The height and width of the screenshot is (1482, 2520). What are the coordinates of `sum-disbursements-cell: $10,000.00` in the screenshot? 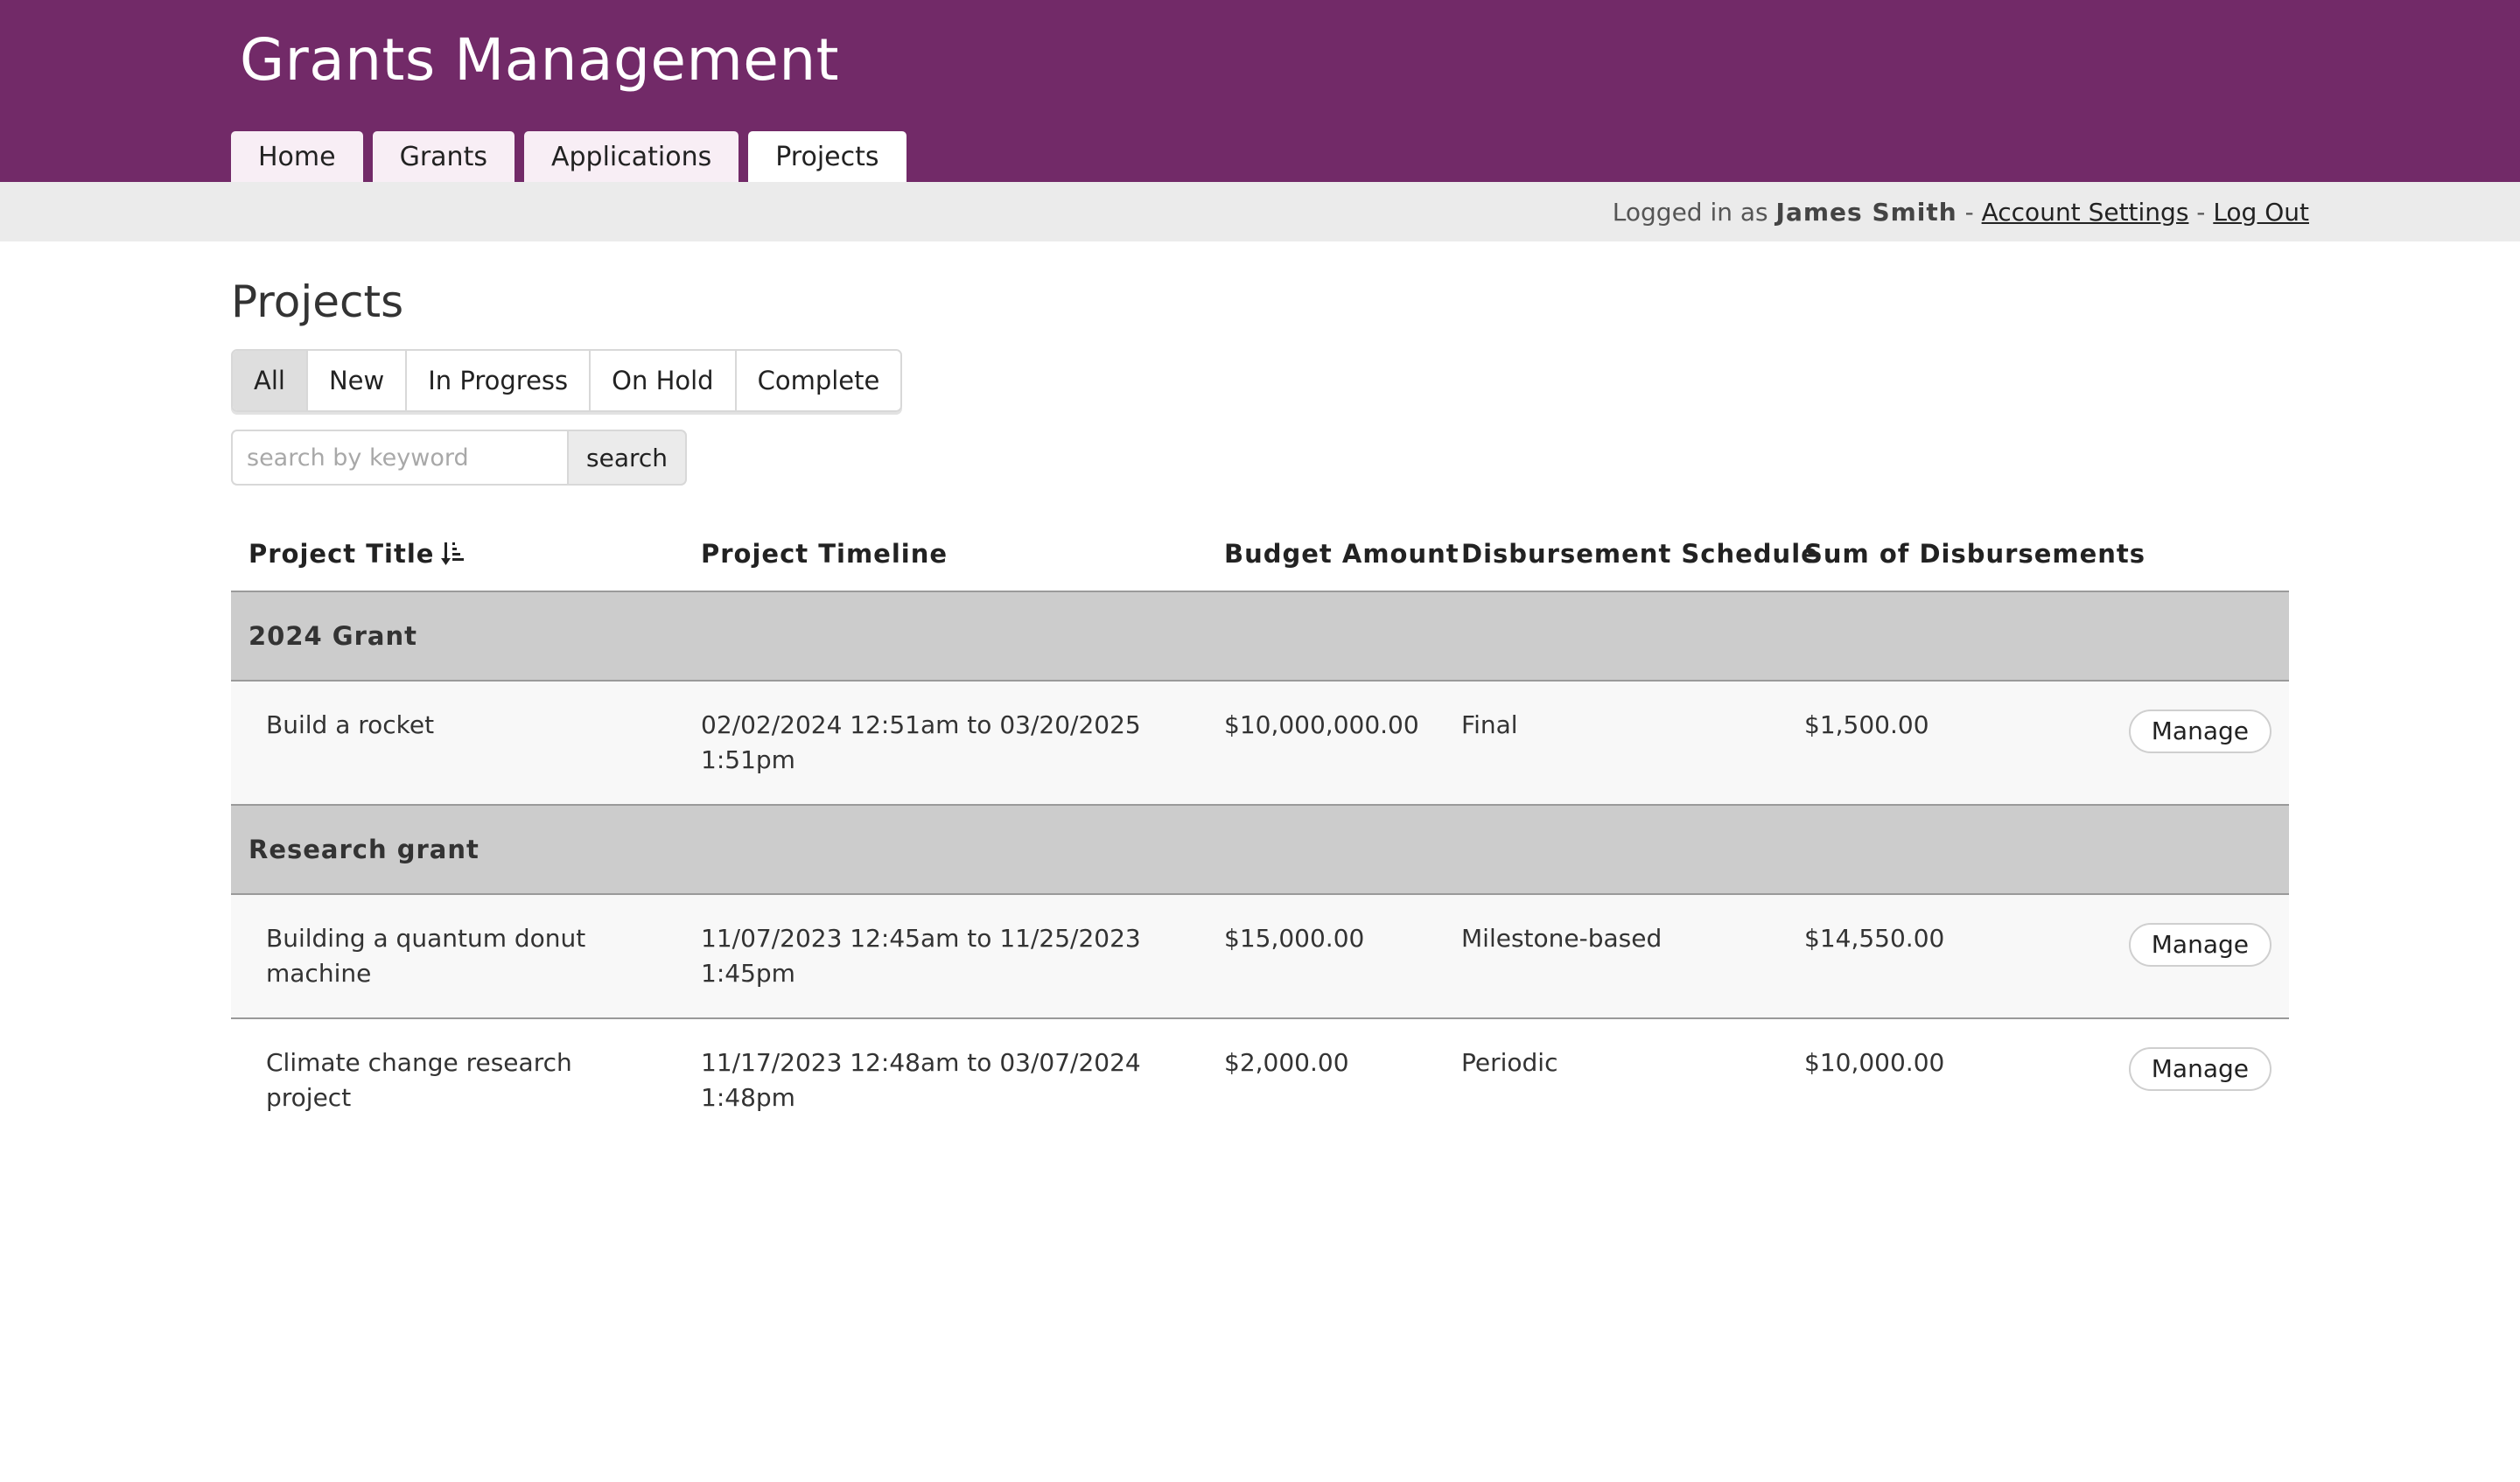 It's located at (1874, 1062).